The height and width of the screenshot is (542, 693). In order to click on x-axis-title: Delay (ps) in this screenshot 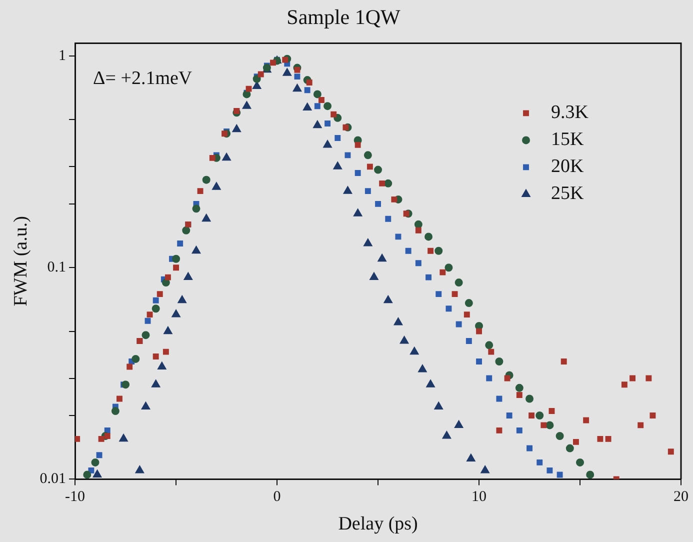, I will do `click(378, 524)`.